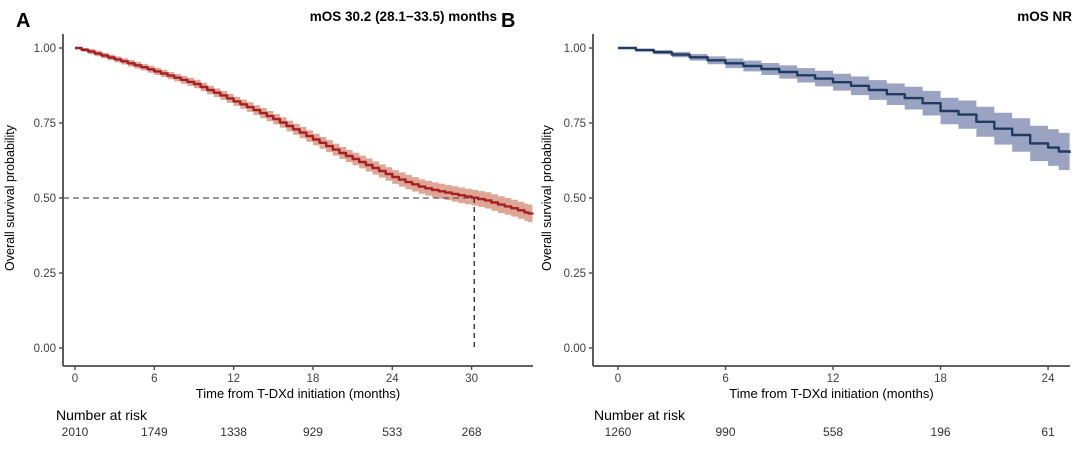  Describe the element at coordinates (233, 432) in the screenshot. I see `number-at-risk-value: 1338` at that location.